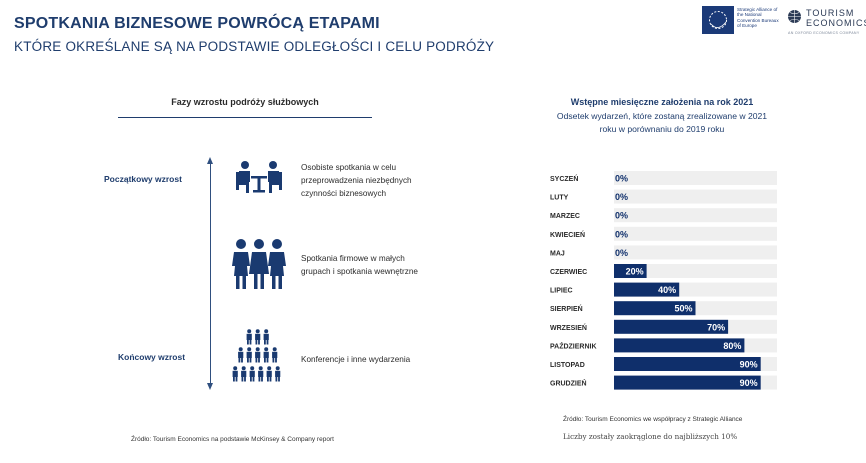  I want to click on bar-row-4: MAJ 0%, so click(663, 252).